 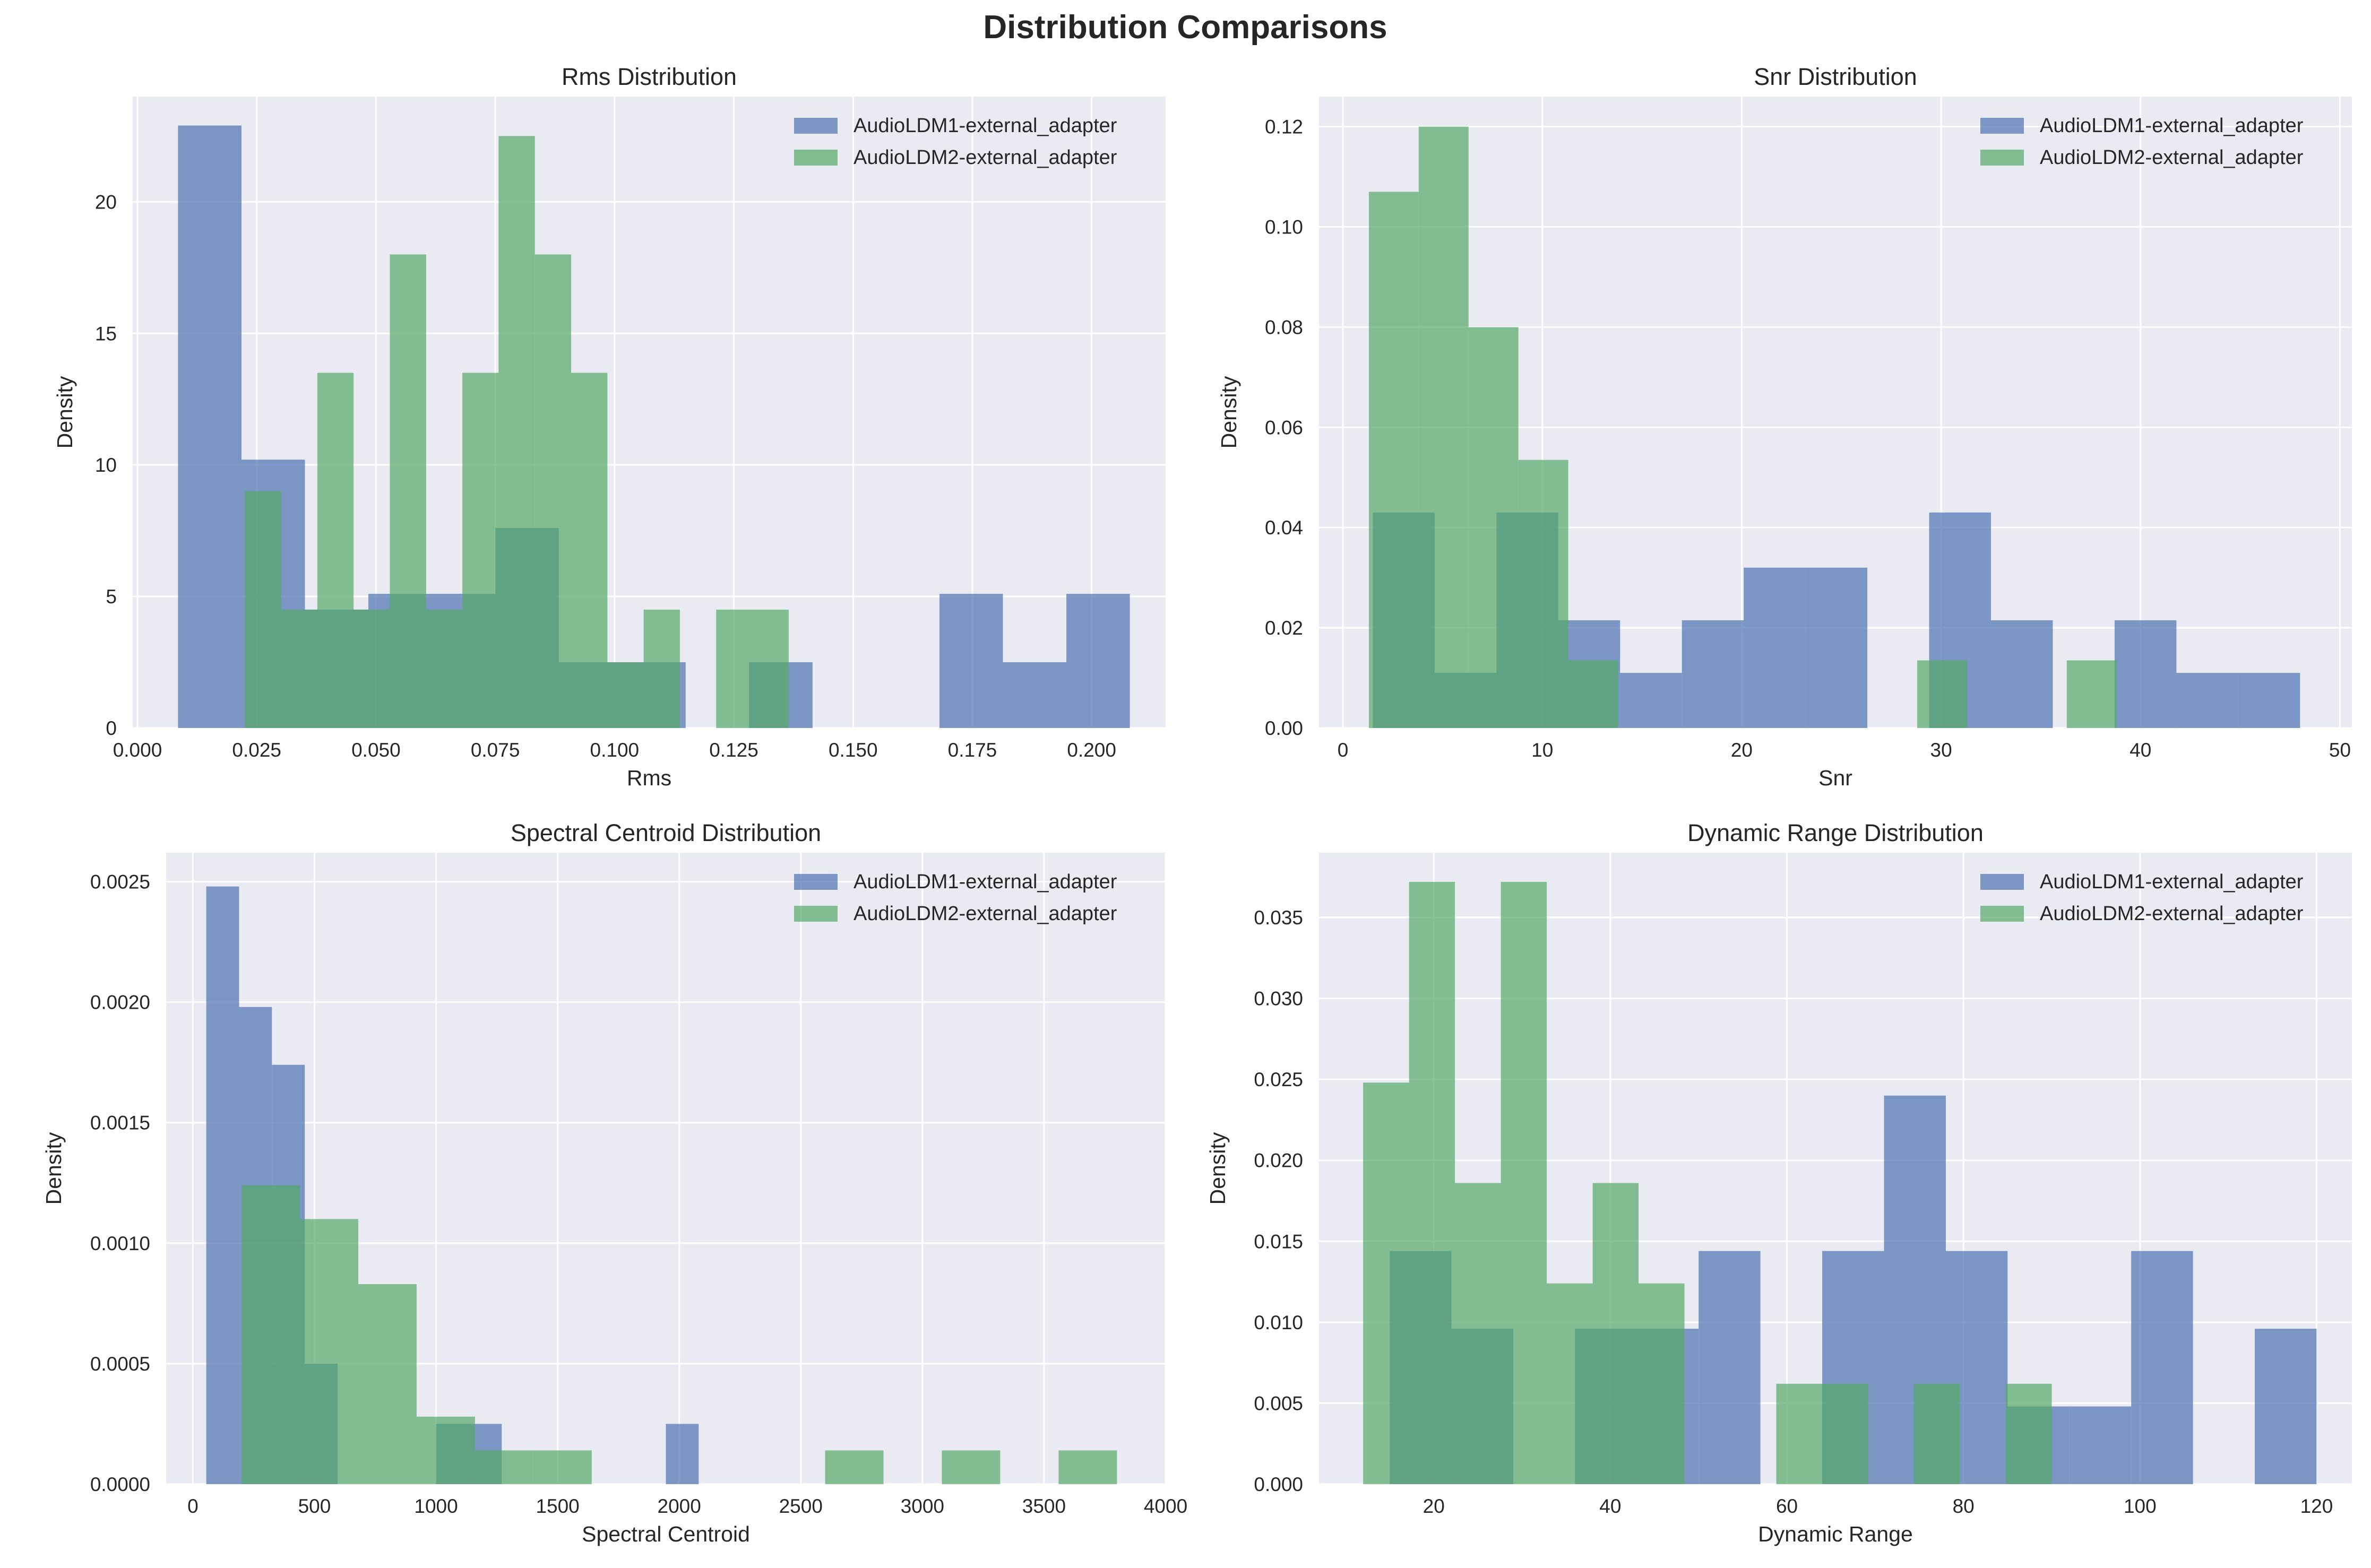 What do you see at coordinates (495, 750) in the screenshot?
I see `x-tick-label: 0.075` at bounding box center [495, 750].